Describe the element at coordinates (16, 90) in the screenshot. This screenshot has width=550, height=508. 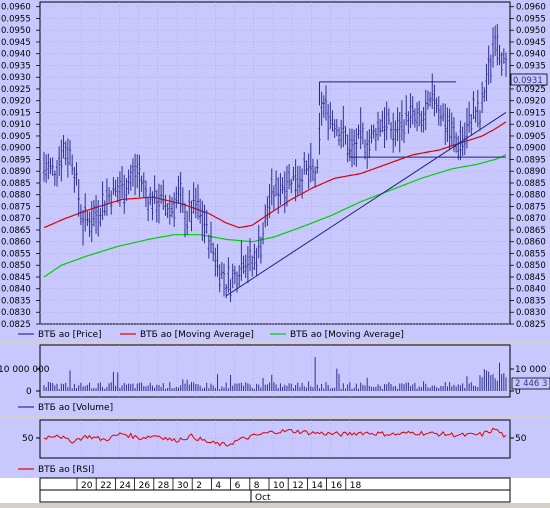
I see `price-tick-label-left: 0.0925` at that location.